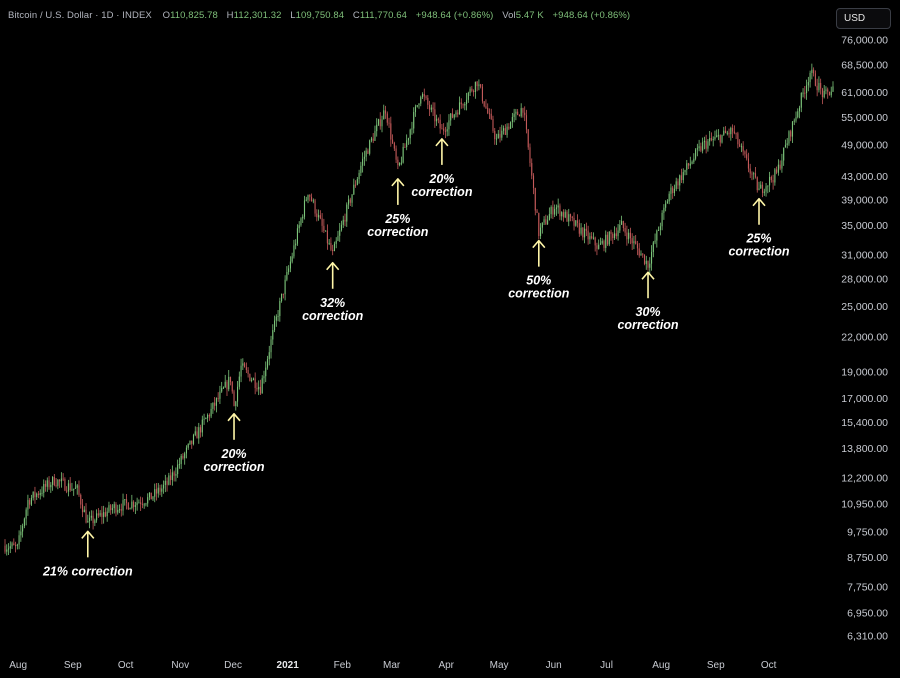 This screenshot has width=900, height=678. What do you see at coordinates (288, 665) in the screenshot?
I see `x-tick-label: 2021` at bounding box center [288, 665].